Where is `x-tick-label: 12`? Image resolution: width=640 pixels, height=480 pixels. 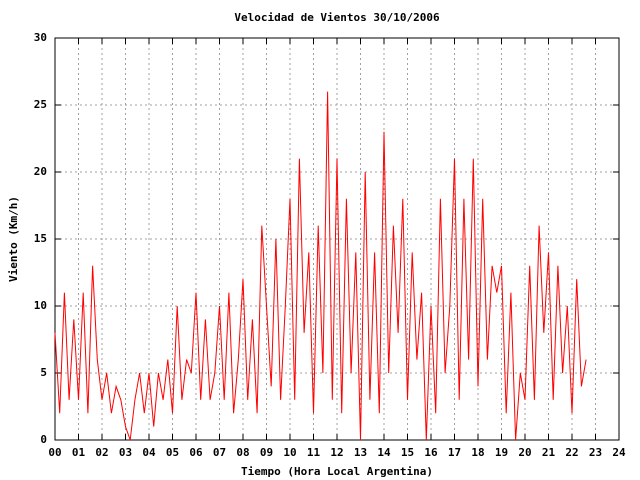 x-tick-label: 12 is located at coordinates (336, 452).